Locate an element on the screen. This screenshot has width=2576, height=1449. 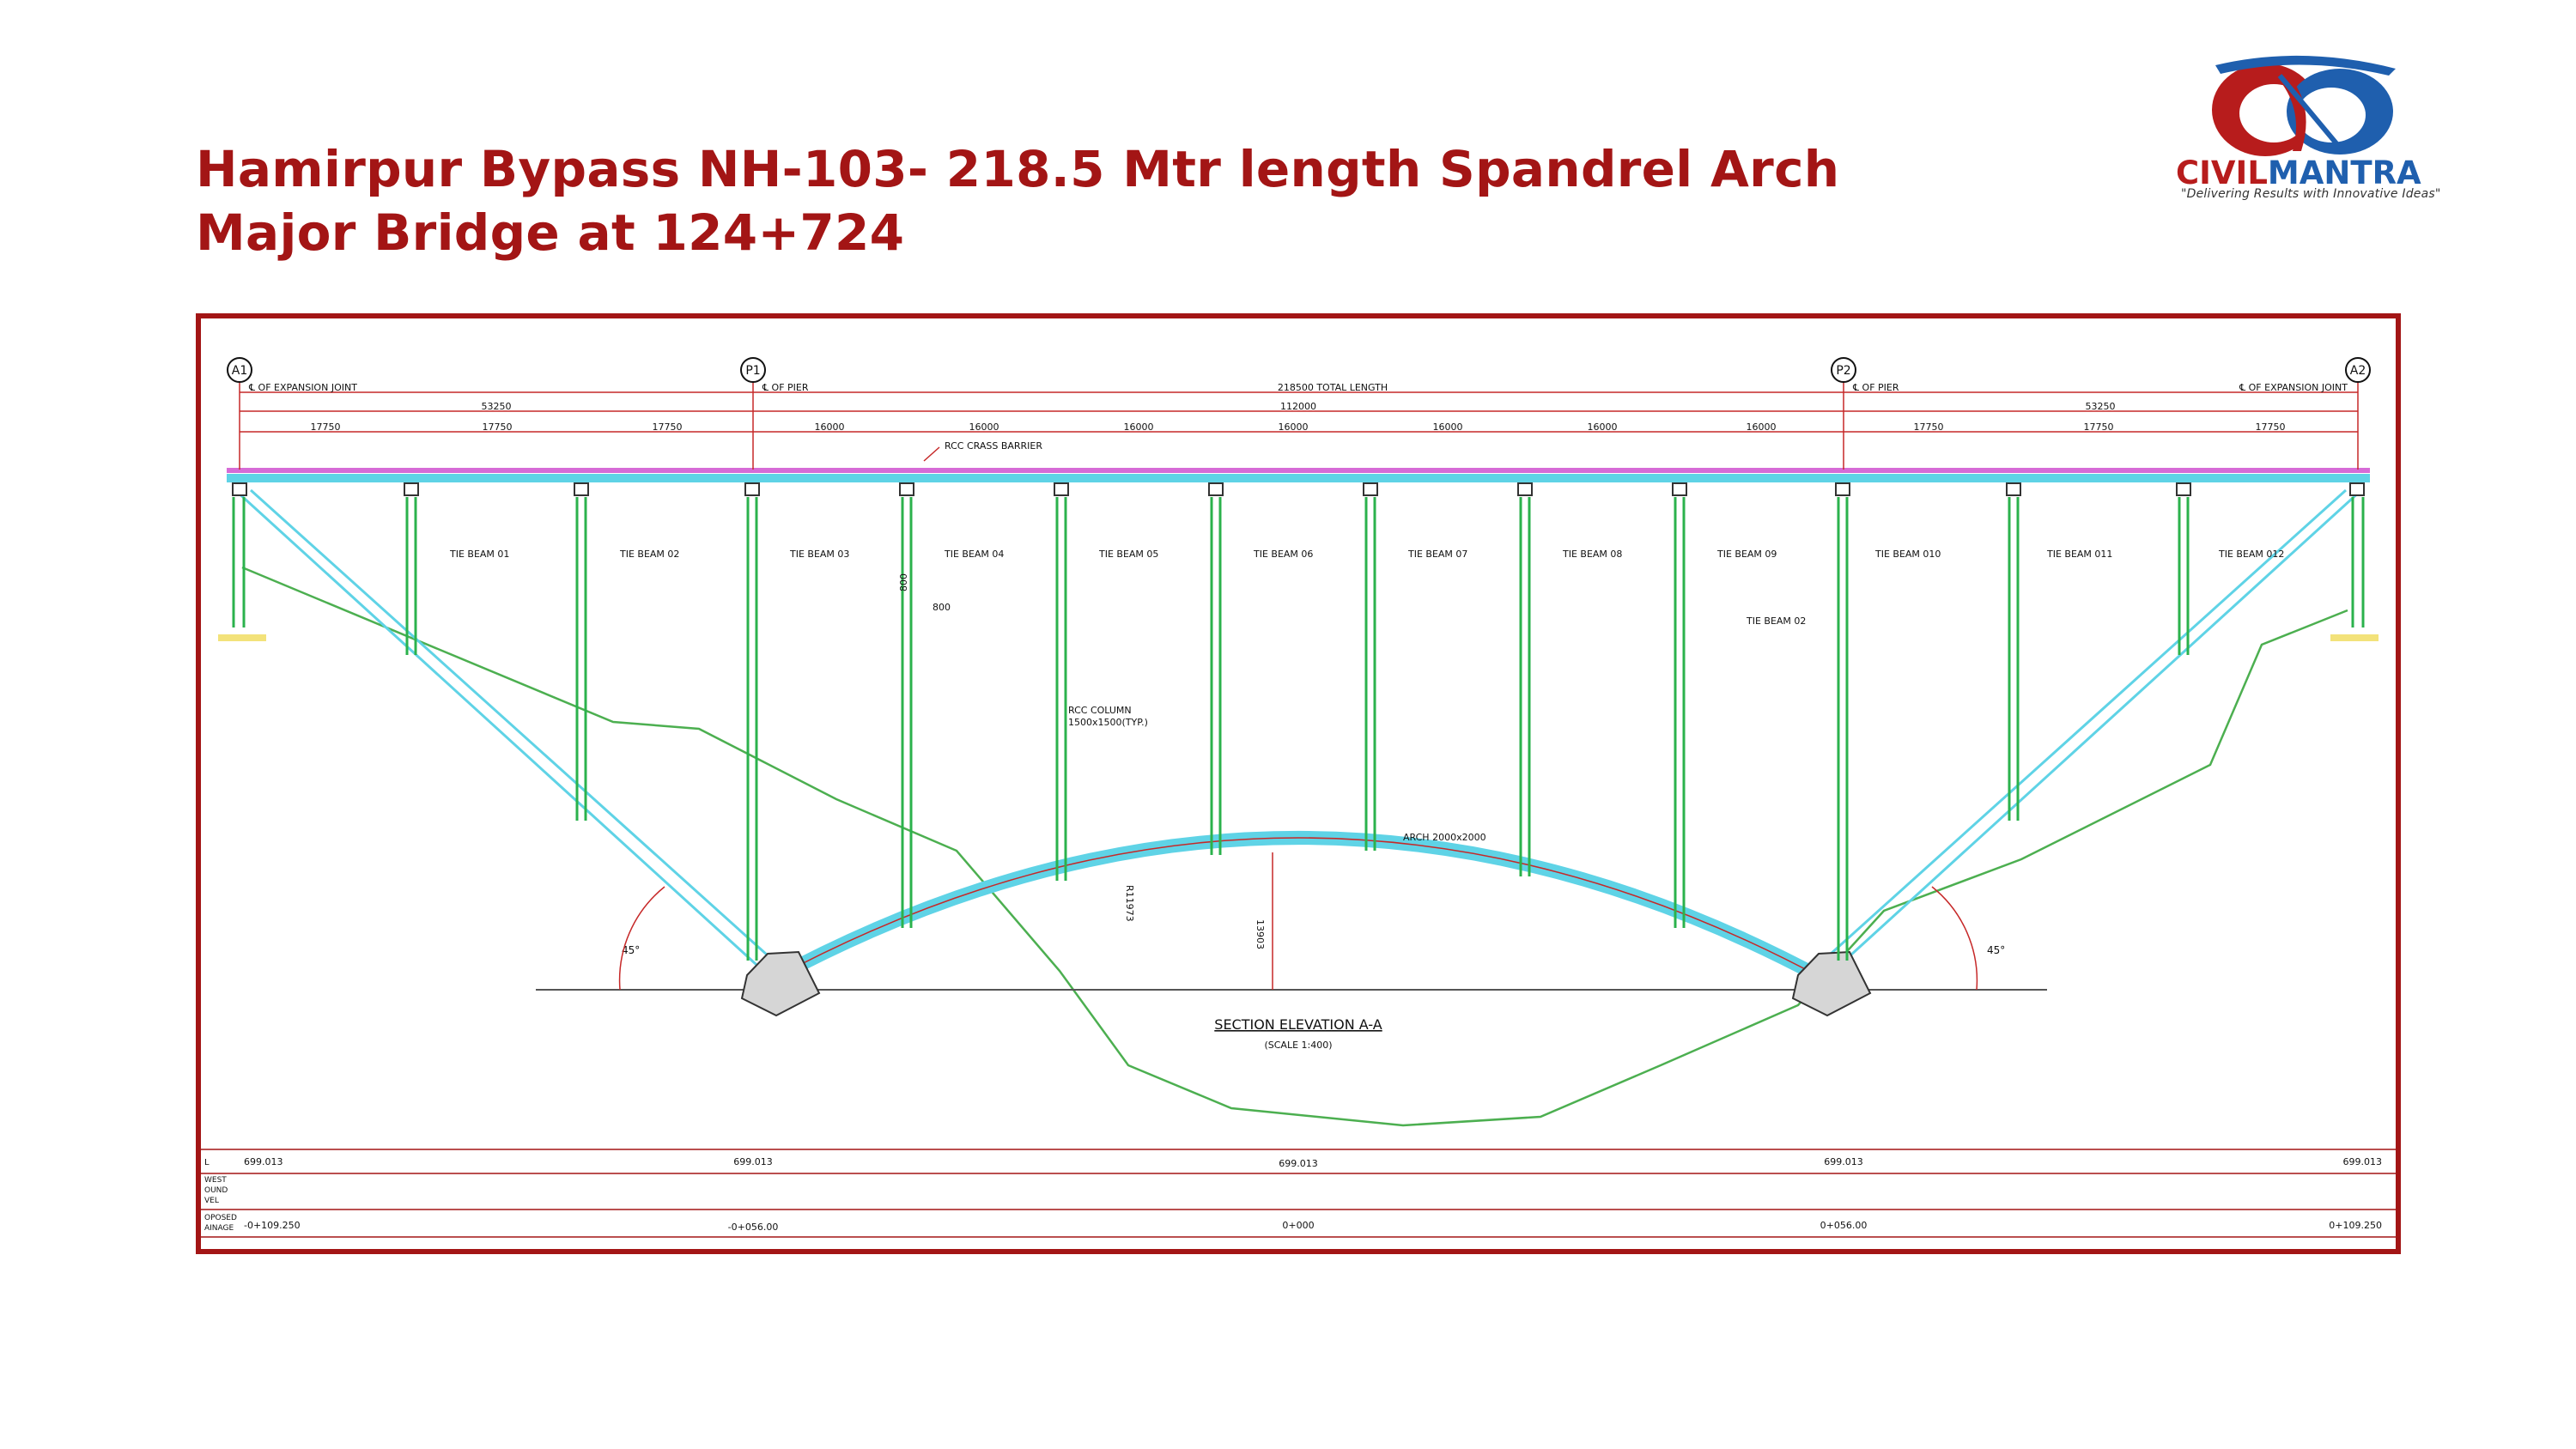
page-title-line-2: Major Bridge at 124+724 is located at coordinates (550, 232).